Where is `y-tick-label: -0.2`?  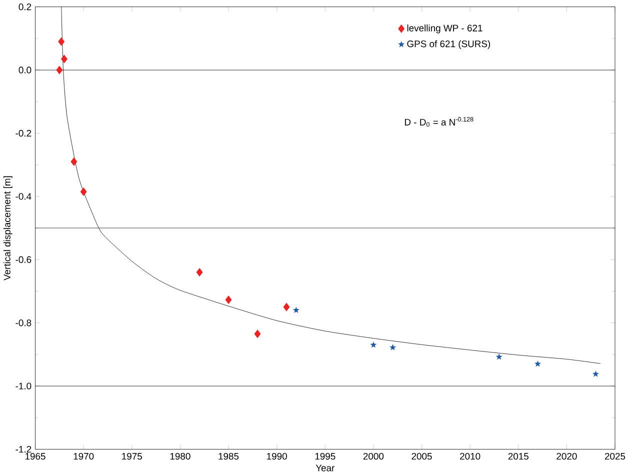 y-tick-label: -0.2 is located at coordinates (24, 133).